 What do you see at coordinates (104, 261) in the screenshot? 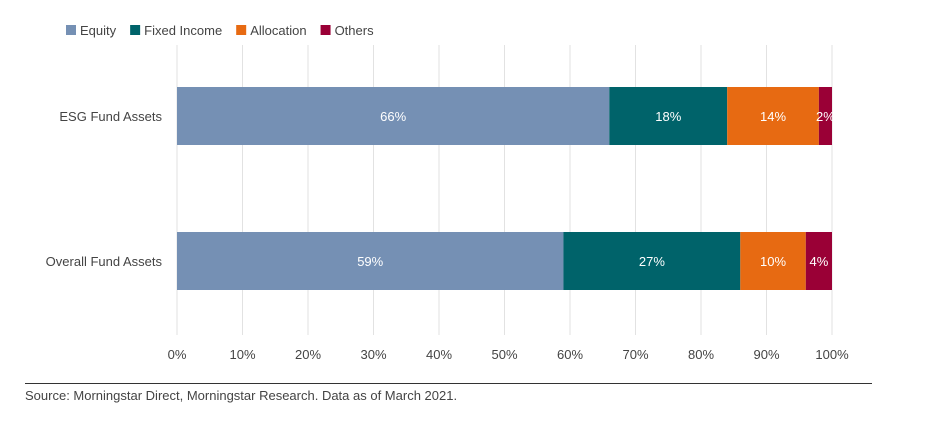
I see `category-label: Overall Fund Assets` at bounding box center [104, 261].